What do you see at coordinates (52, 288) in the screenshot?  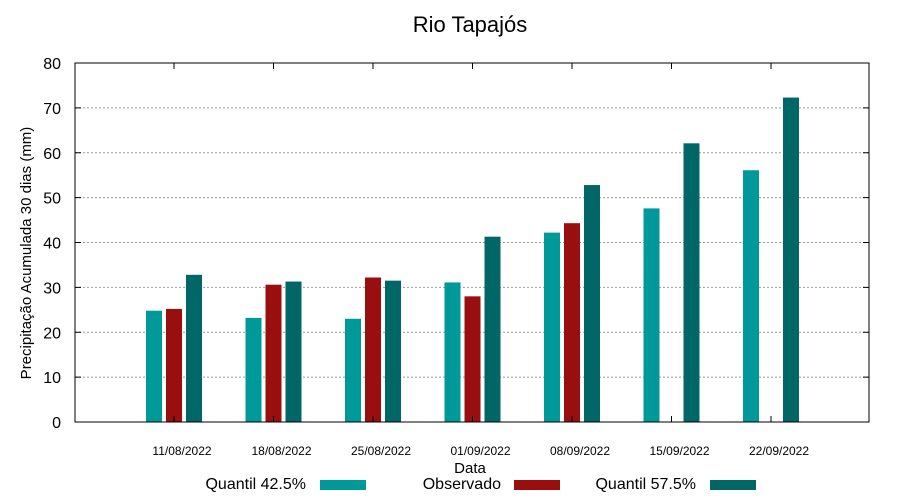 I see `y-tick-label: 30` at bounding box center [52, 288].